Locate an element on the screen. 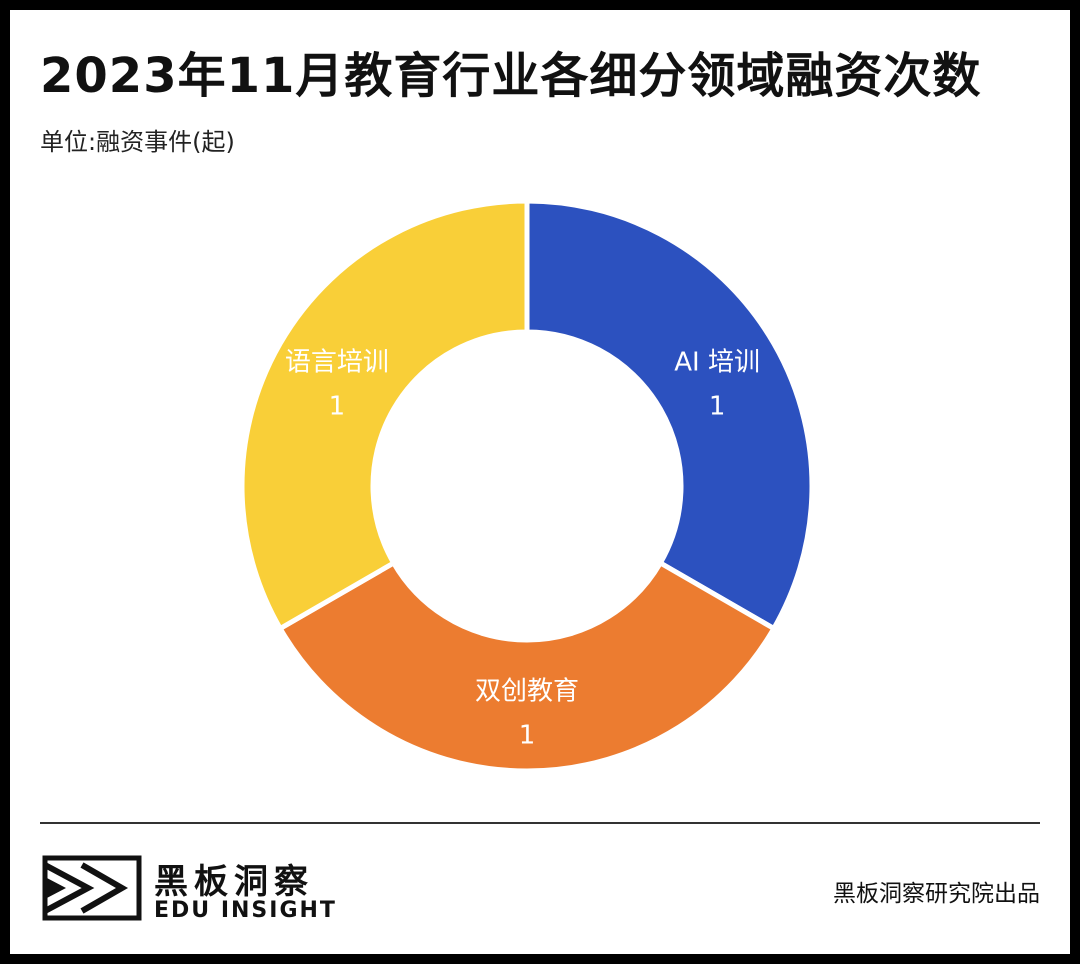  slice-category-label: AI 培训 is located at coordinates (717, 362).